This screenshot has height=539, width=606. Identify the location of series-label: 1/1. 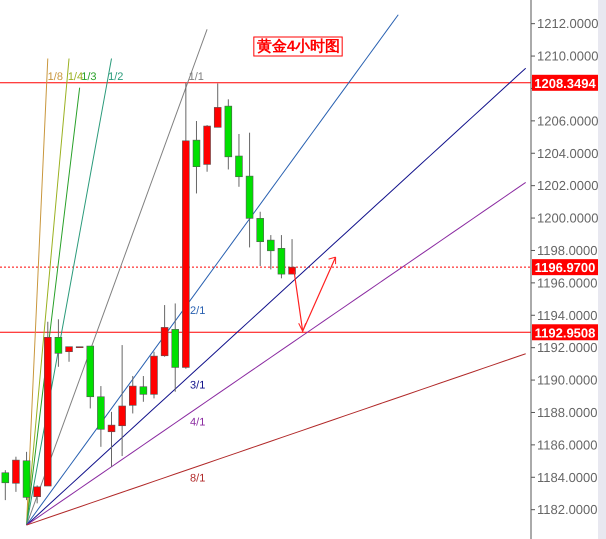
(196, 76).